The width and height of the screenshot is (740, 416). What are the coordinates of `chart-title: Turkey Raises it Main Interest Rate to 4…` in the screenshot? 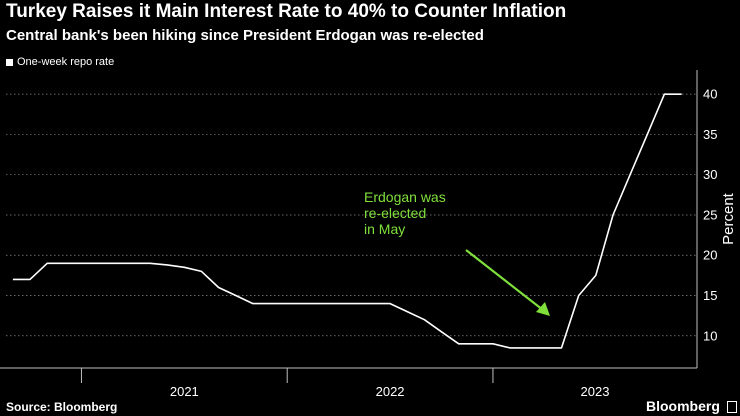 It's located at (286, 11).